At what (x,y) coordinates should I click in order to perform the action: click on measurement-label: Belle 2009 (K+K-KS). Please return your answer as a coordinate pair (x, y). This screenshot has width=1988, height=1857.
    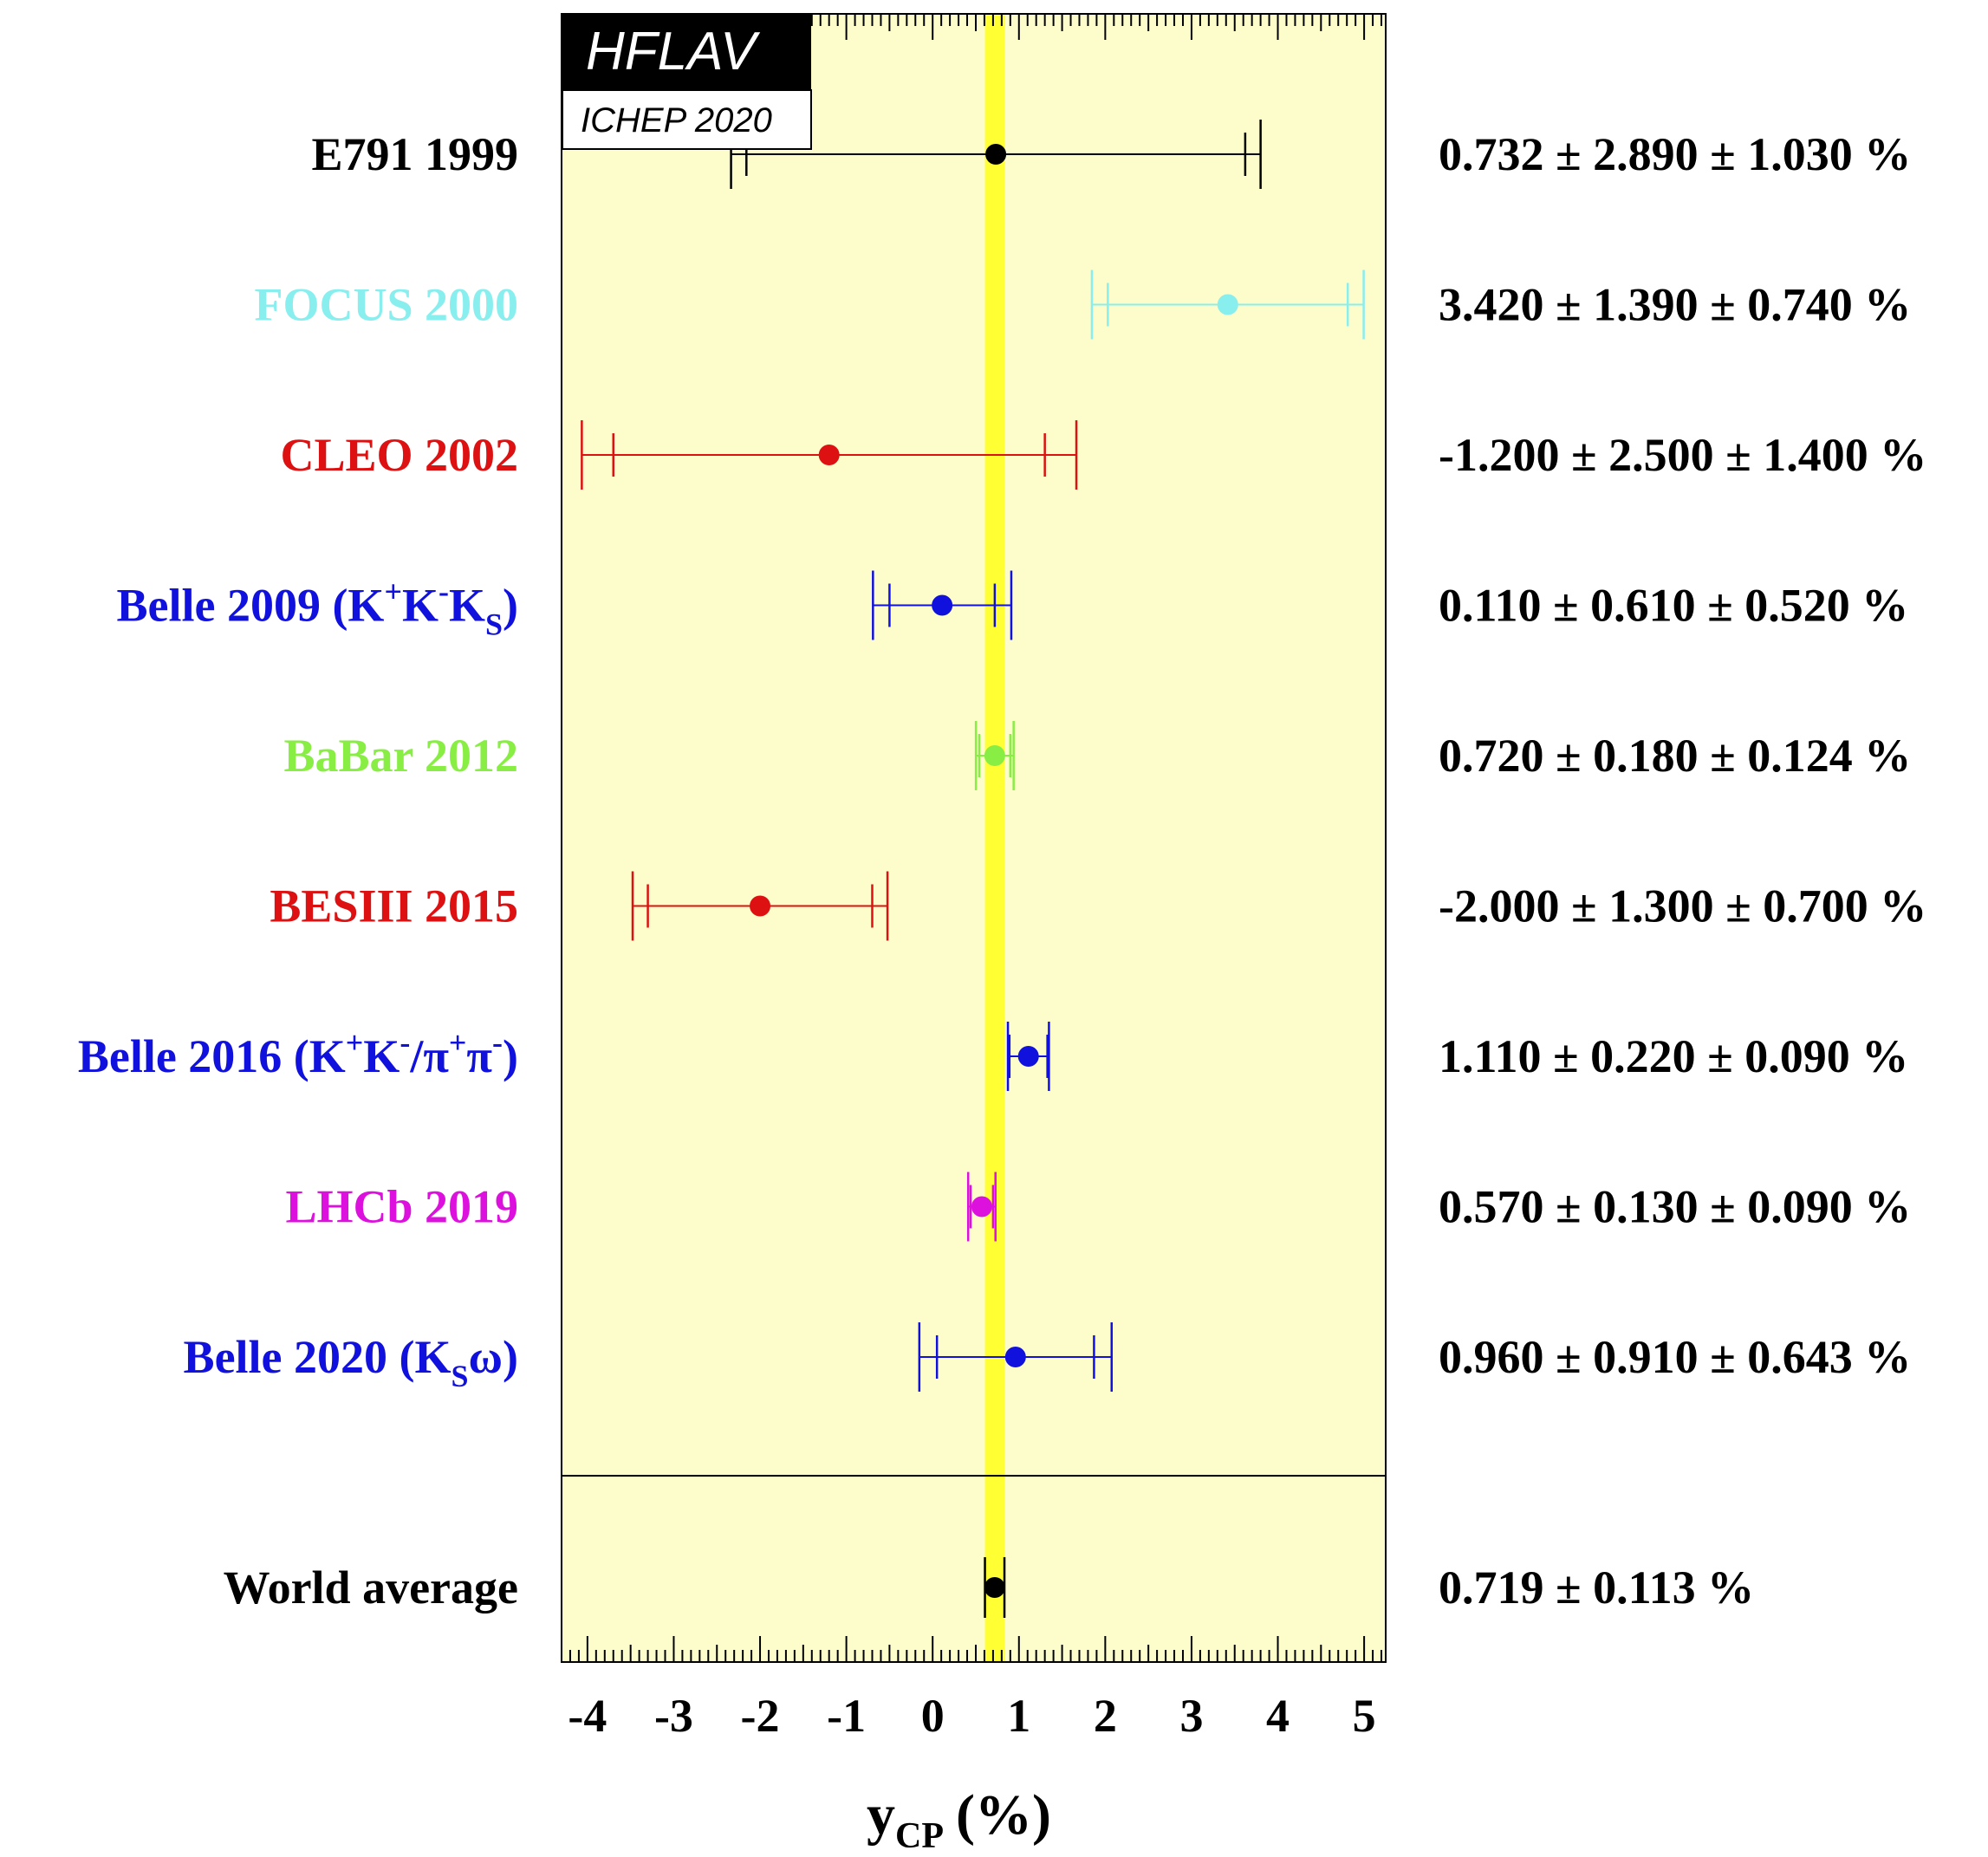
    Looking at the image, I should click on (317, 608).